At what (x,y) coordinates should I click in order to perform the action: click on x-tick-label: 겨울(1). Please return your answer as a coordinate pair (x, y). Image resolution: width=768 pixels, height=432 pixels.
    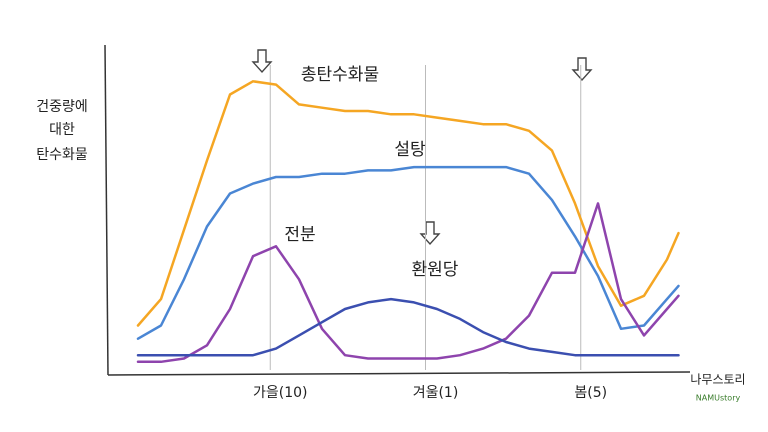
    Looking at the image, I should click on (436, 393).